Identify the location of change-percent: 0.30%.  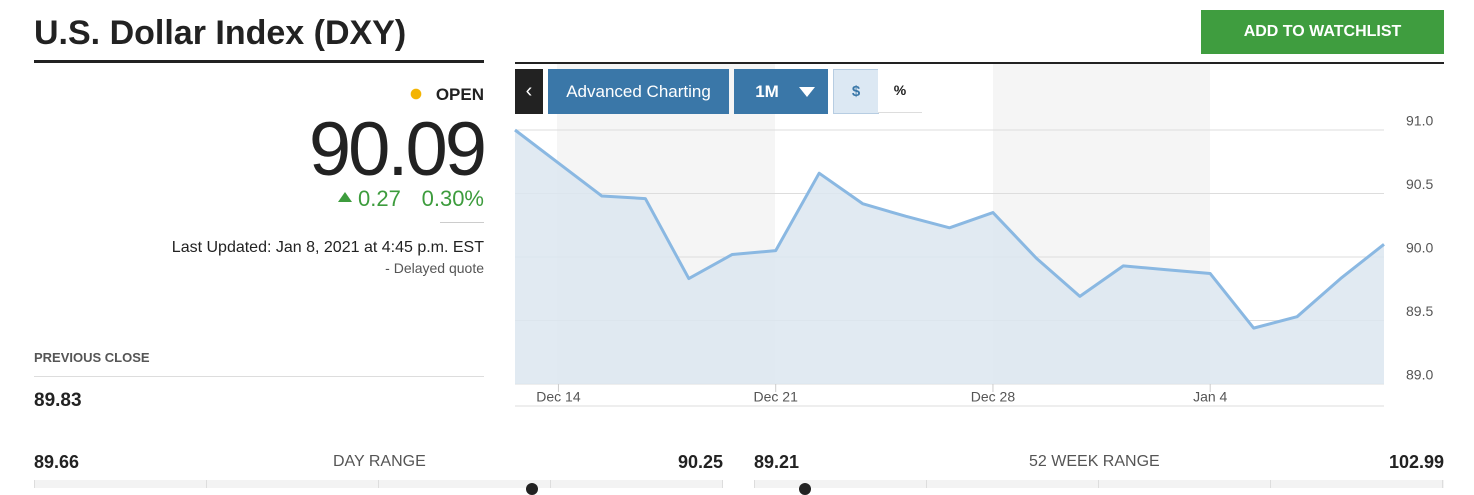
(452, 198).